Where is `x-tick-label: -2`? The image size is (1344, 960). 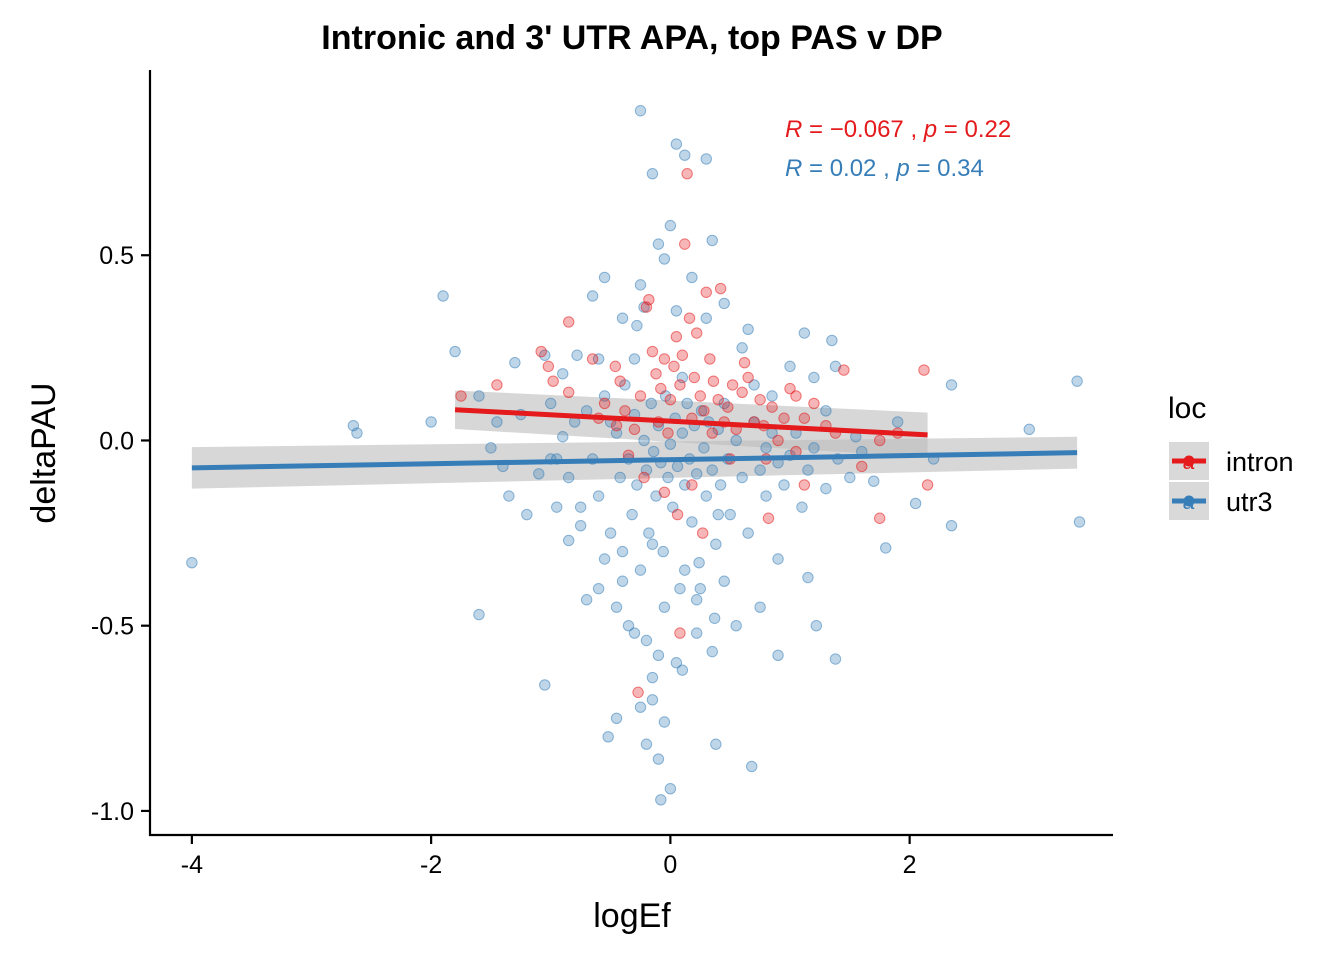 x-tick-label: -2 is located at coordinates (431, 865).